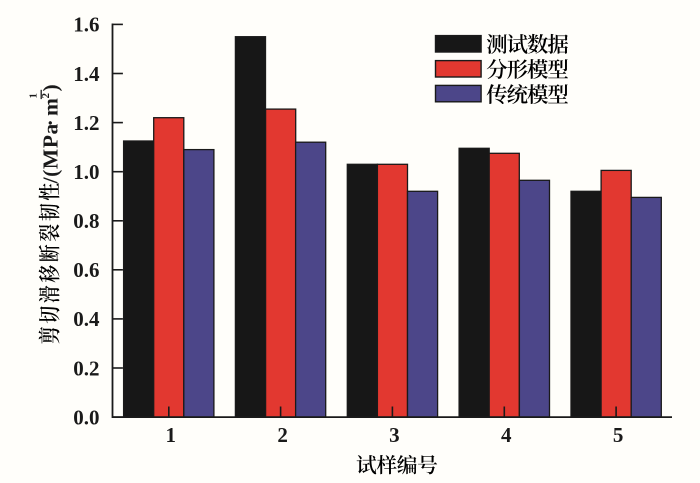 The width and height of the screenshot is (700, 483). Describe the element at coordinates (86, 74) in the screenshot. I see `svg-text: 1.4` at that location.